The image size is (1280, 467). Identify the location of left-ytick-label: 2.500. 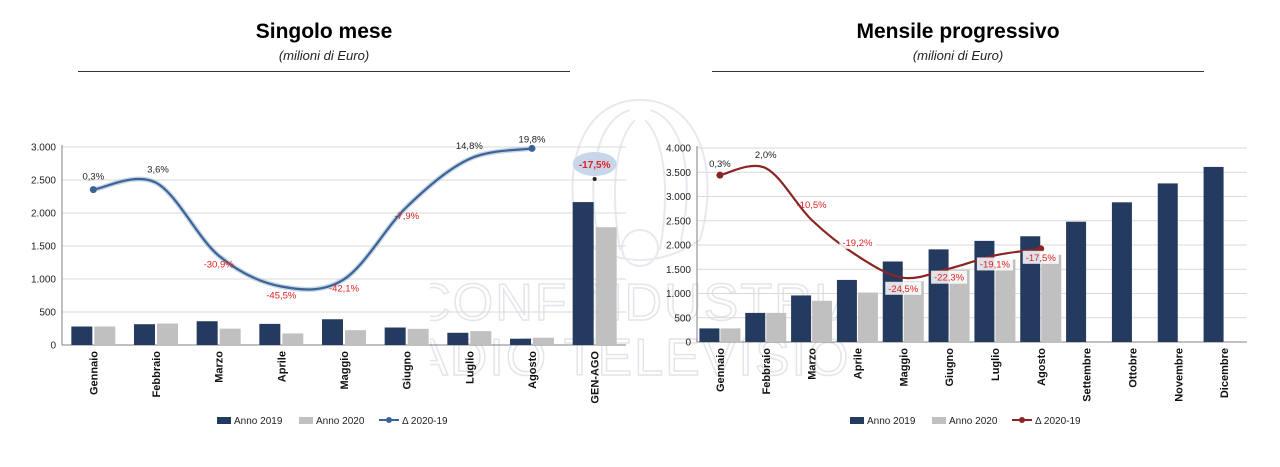
(43, 181).